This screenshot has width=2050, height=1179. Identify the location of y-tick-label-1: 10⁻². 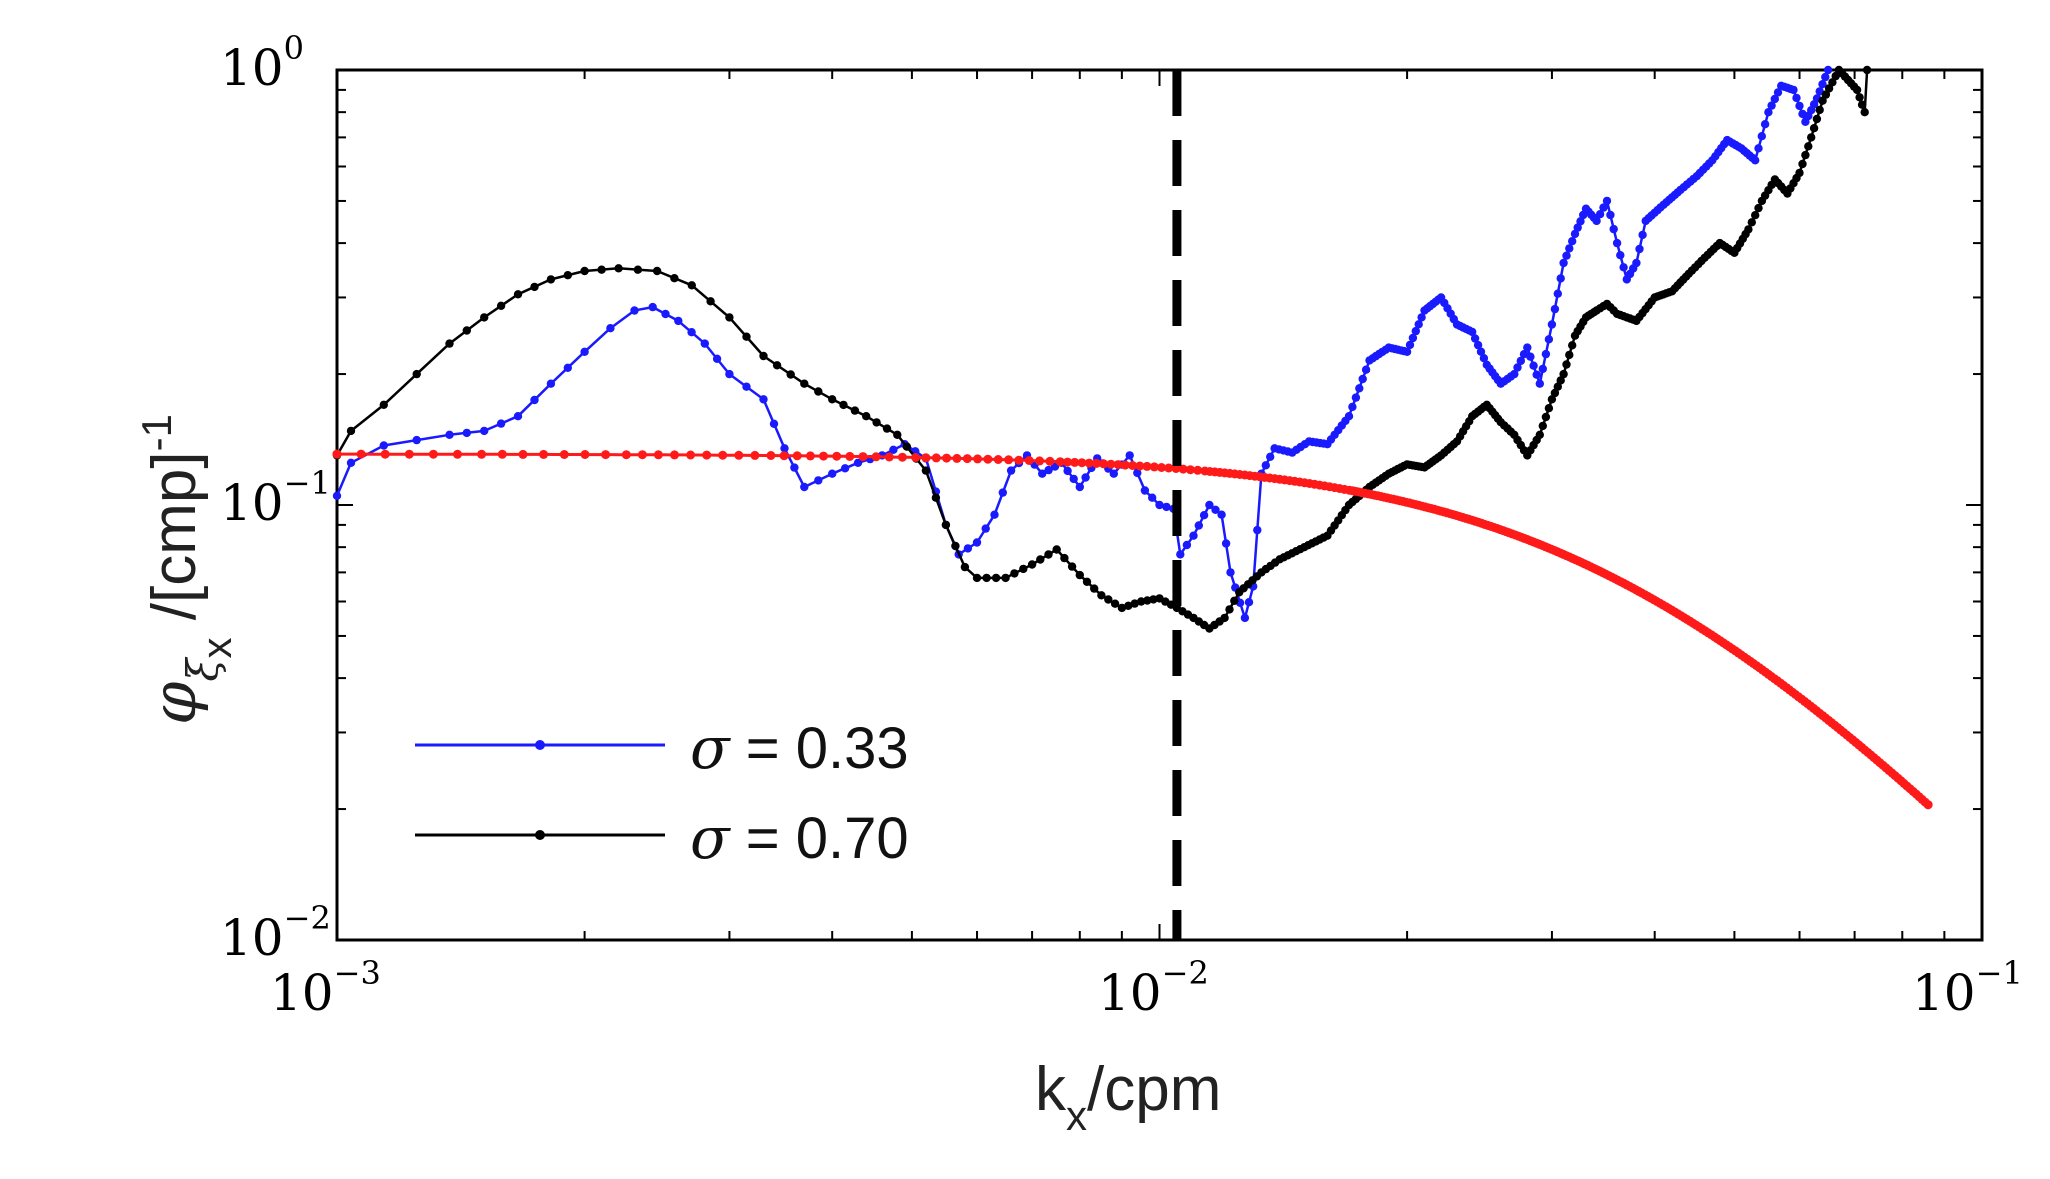
(275, 933).